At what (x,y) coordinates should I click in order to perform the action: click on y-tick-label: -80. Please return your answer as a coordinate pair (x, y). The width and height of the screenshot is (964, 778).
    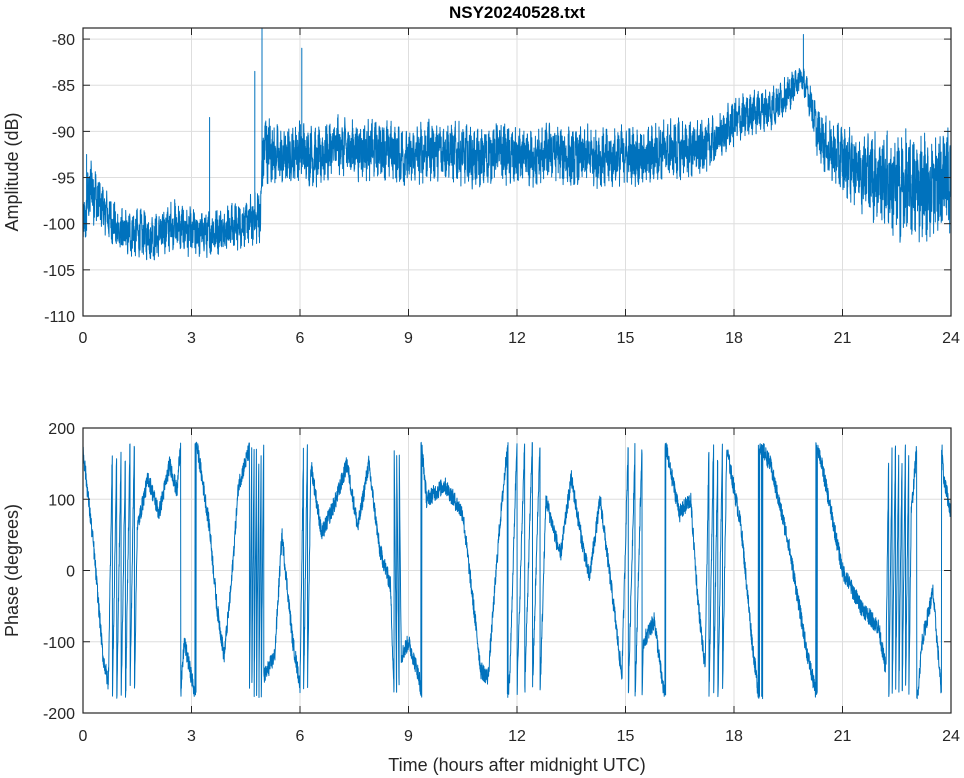
    Looking at the image, I should click on (63, 40).